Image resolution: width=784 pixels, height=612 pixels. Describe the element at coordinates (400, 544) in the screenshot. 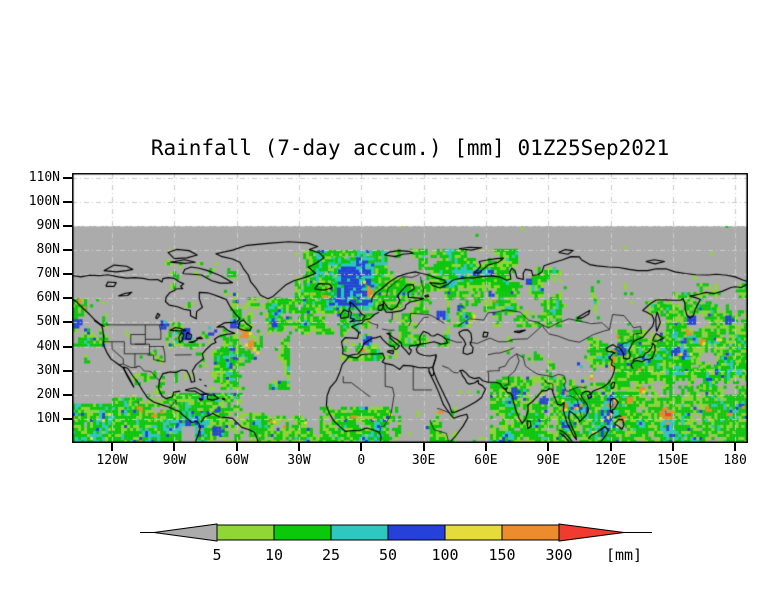

I see `colorbar: 5 10 25 50 100 150 300 [mm]` at that location.